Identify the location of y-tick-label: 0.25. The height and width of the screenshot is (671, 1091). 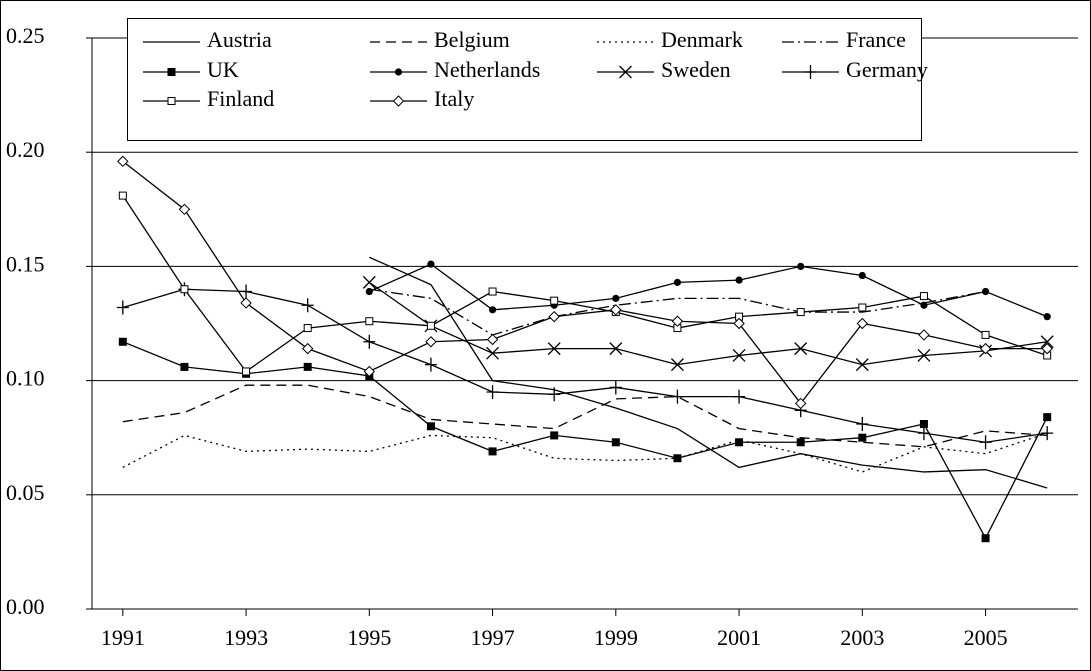
(25, 35).